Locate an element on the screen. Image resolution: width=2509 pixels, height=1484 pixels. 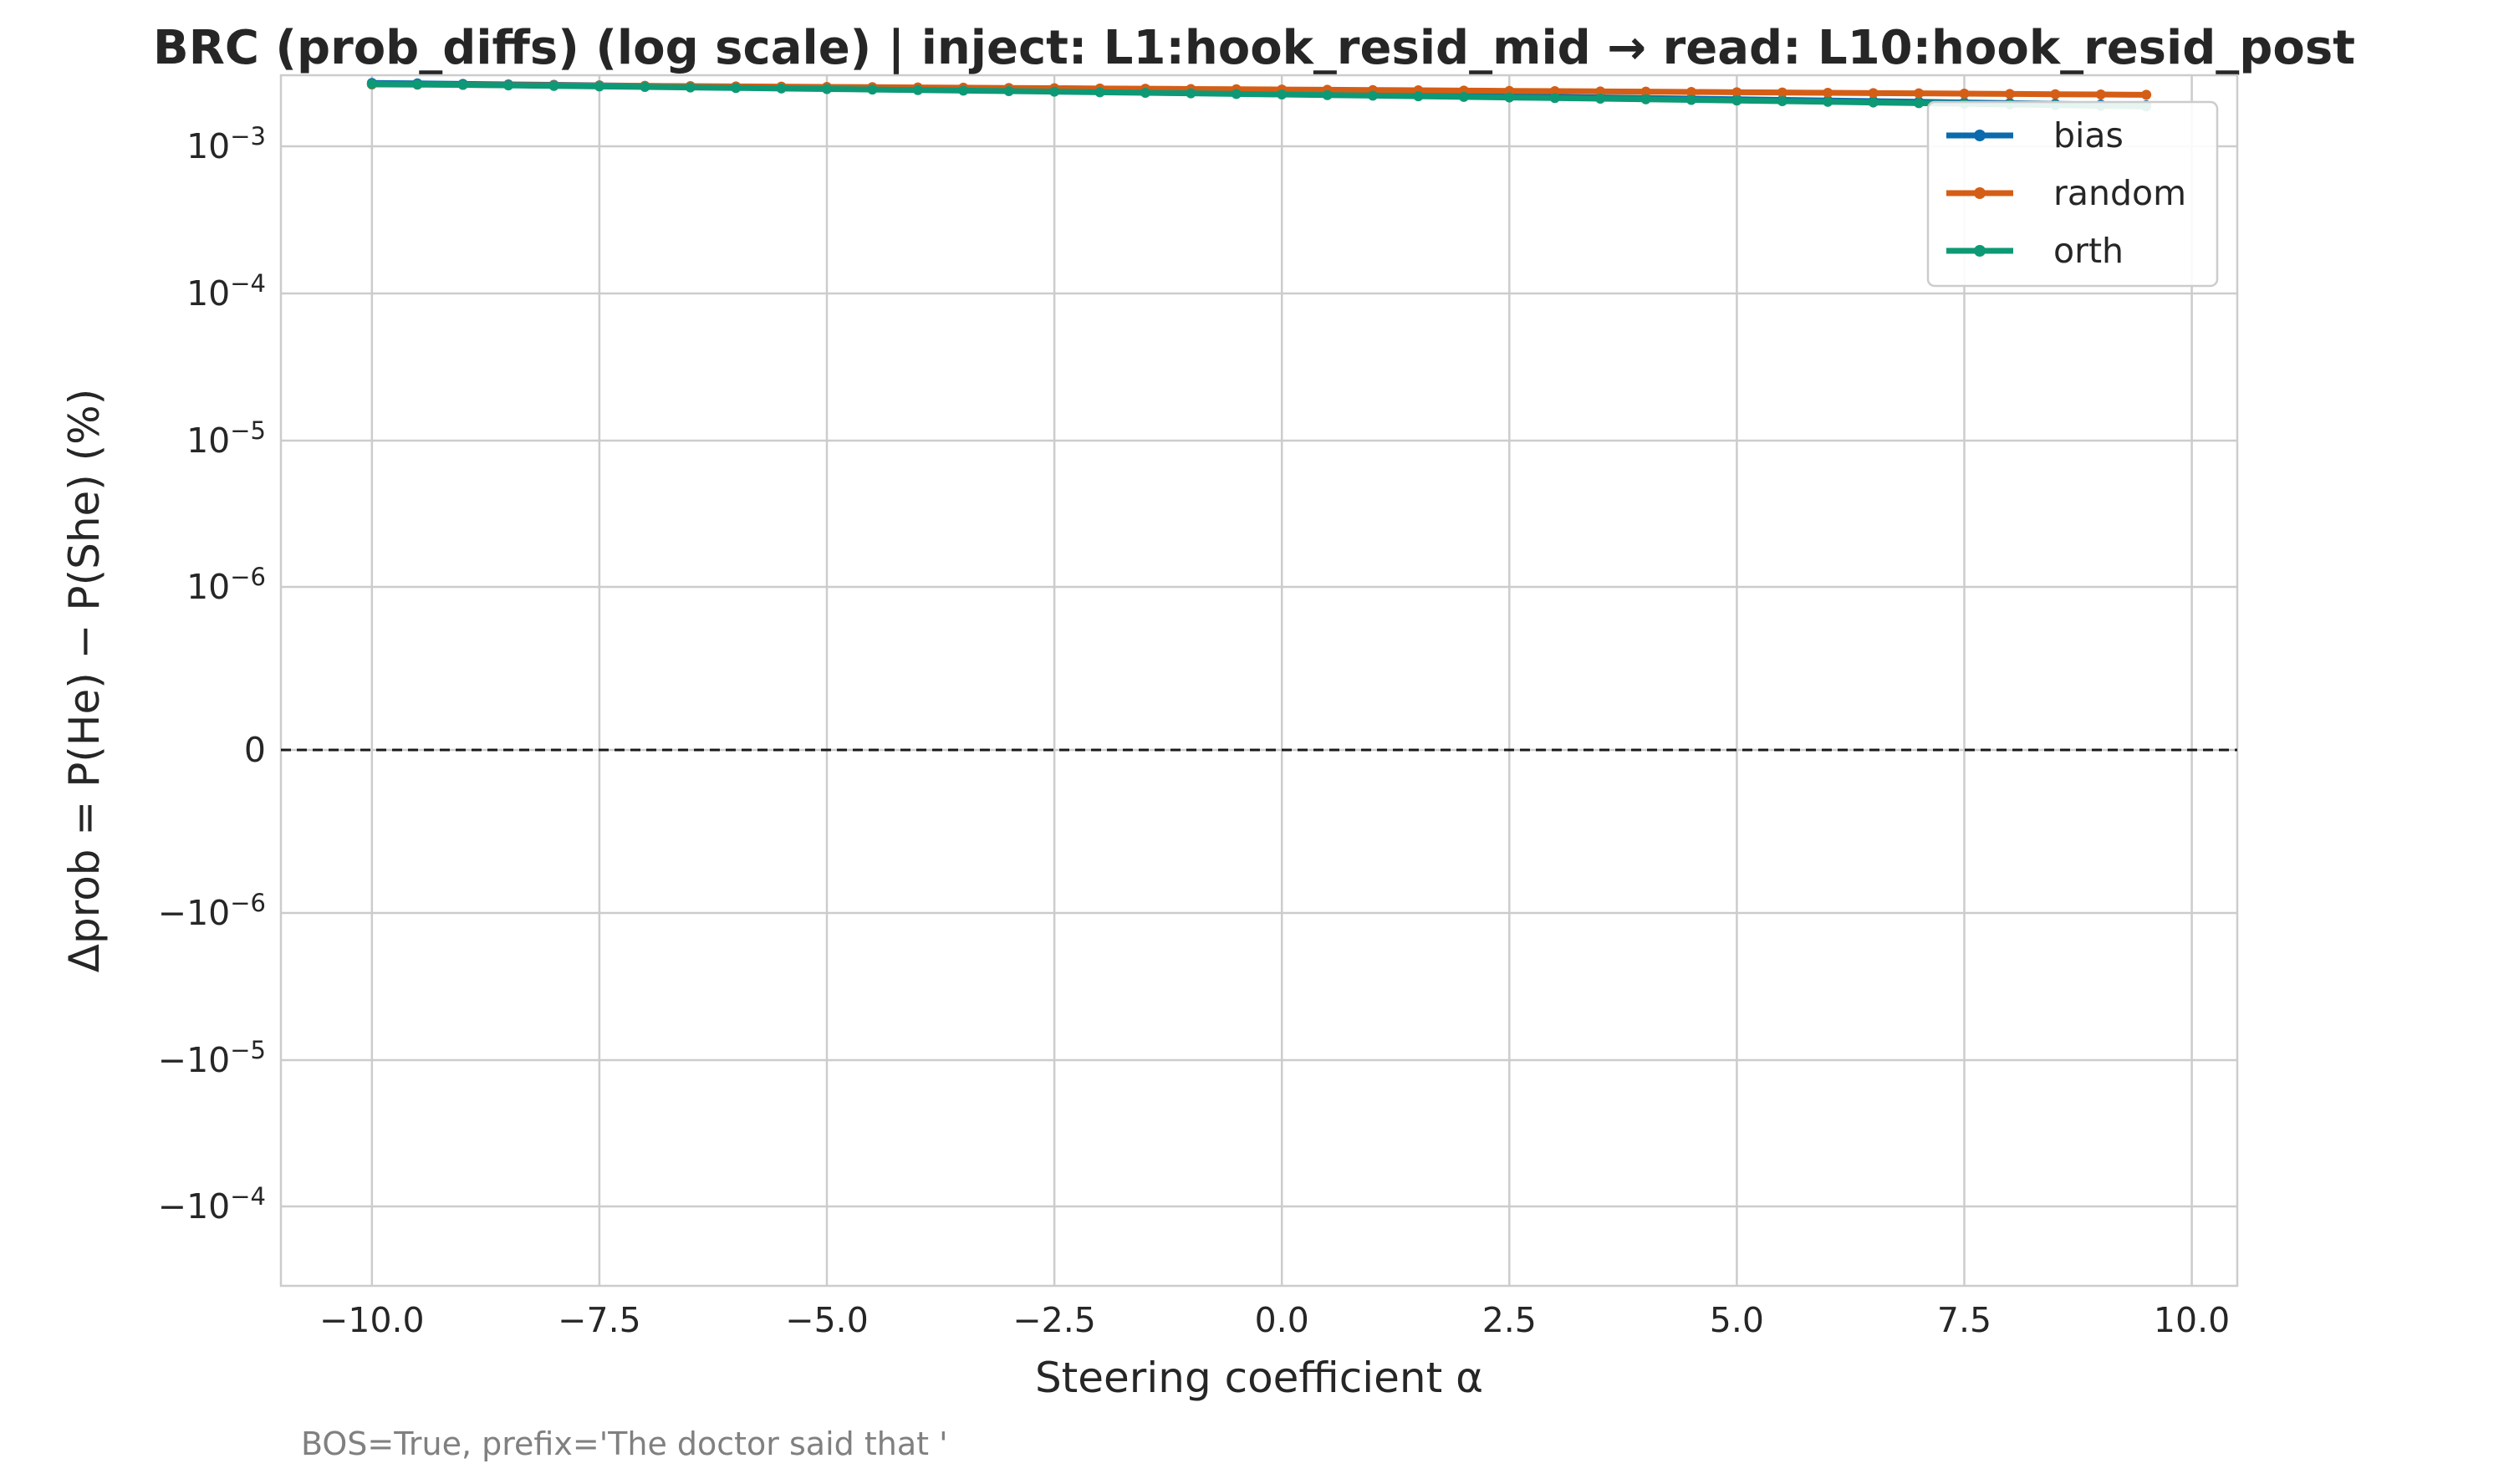
x-tick-label: −7.5 is located at coordinates (599, 1320).